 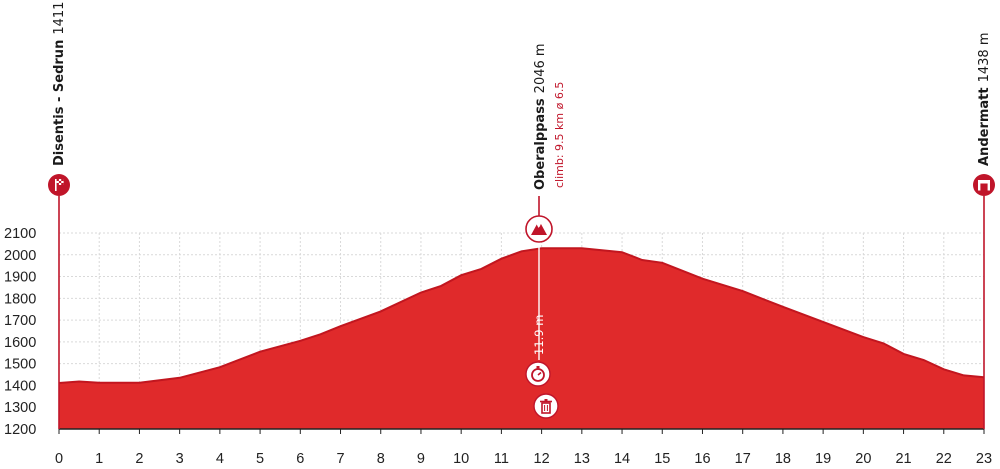 What do you see at coordinates (984, 126) in the screenshot?
I see `finish-name: Andermatt` at bounding box center [984, 126].